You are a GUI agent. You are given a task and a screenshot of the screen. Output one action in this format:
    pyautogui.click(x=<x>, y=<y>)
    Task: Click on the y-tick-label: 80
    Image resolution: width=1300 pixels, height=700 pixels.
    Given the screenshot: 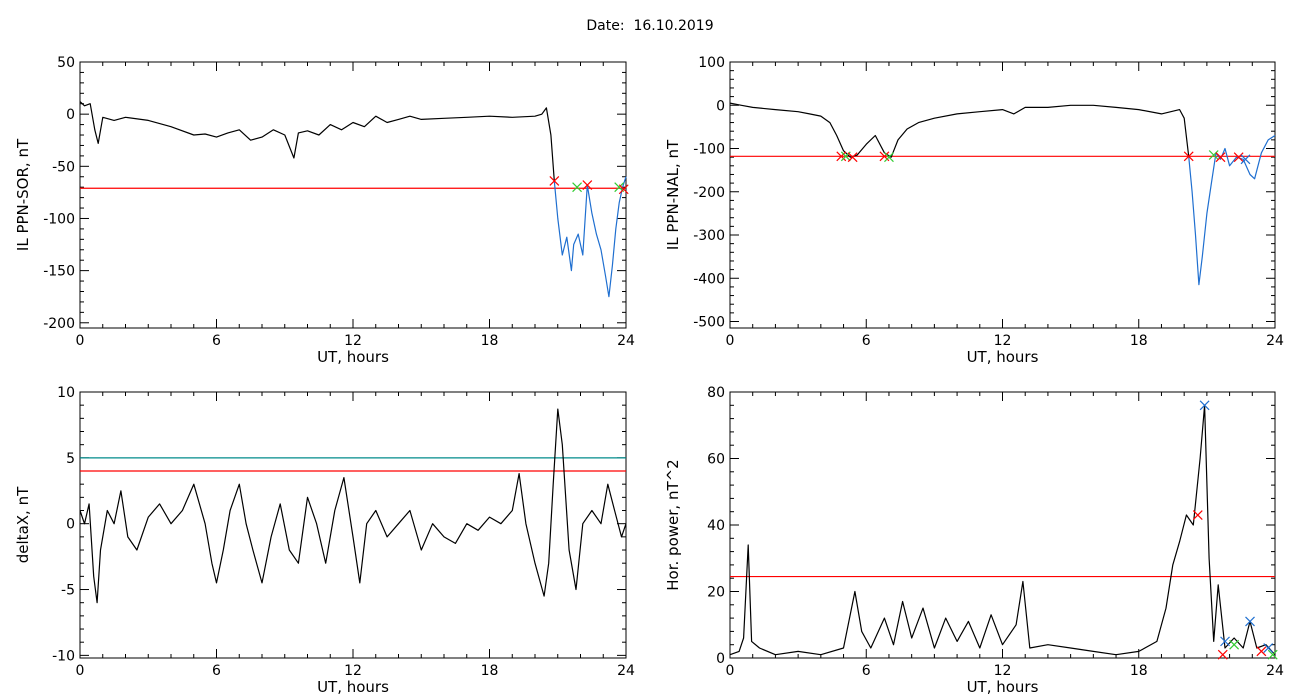 What is the action you would take?
    pyautogui.click(x=716, y=393)
    